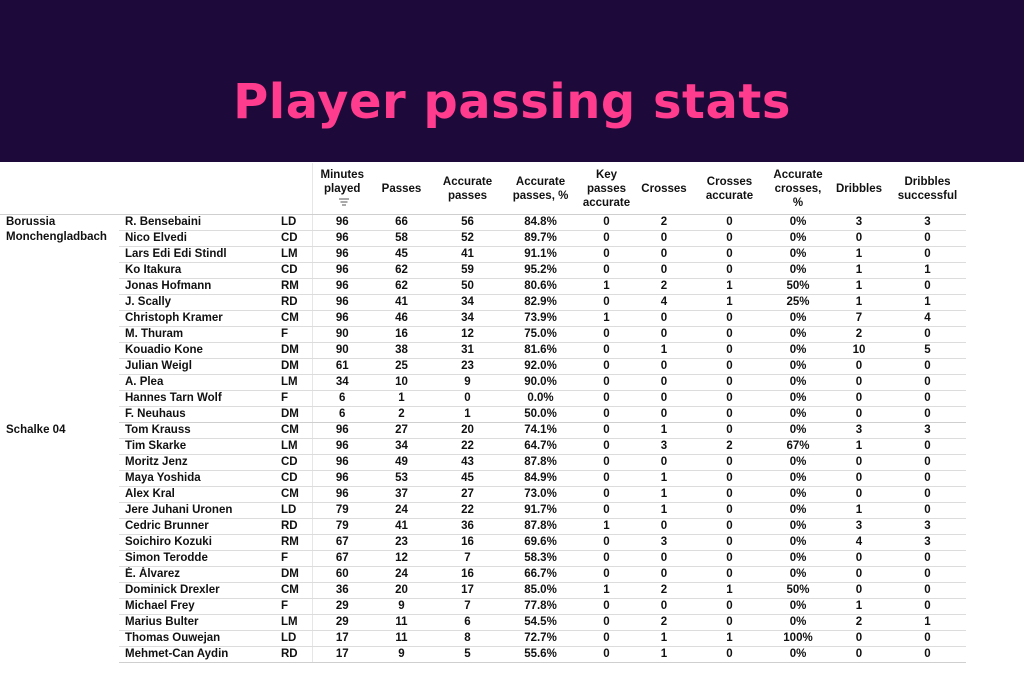  I want to click on player-name: Jonas Hofmann, so click(197, 286).